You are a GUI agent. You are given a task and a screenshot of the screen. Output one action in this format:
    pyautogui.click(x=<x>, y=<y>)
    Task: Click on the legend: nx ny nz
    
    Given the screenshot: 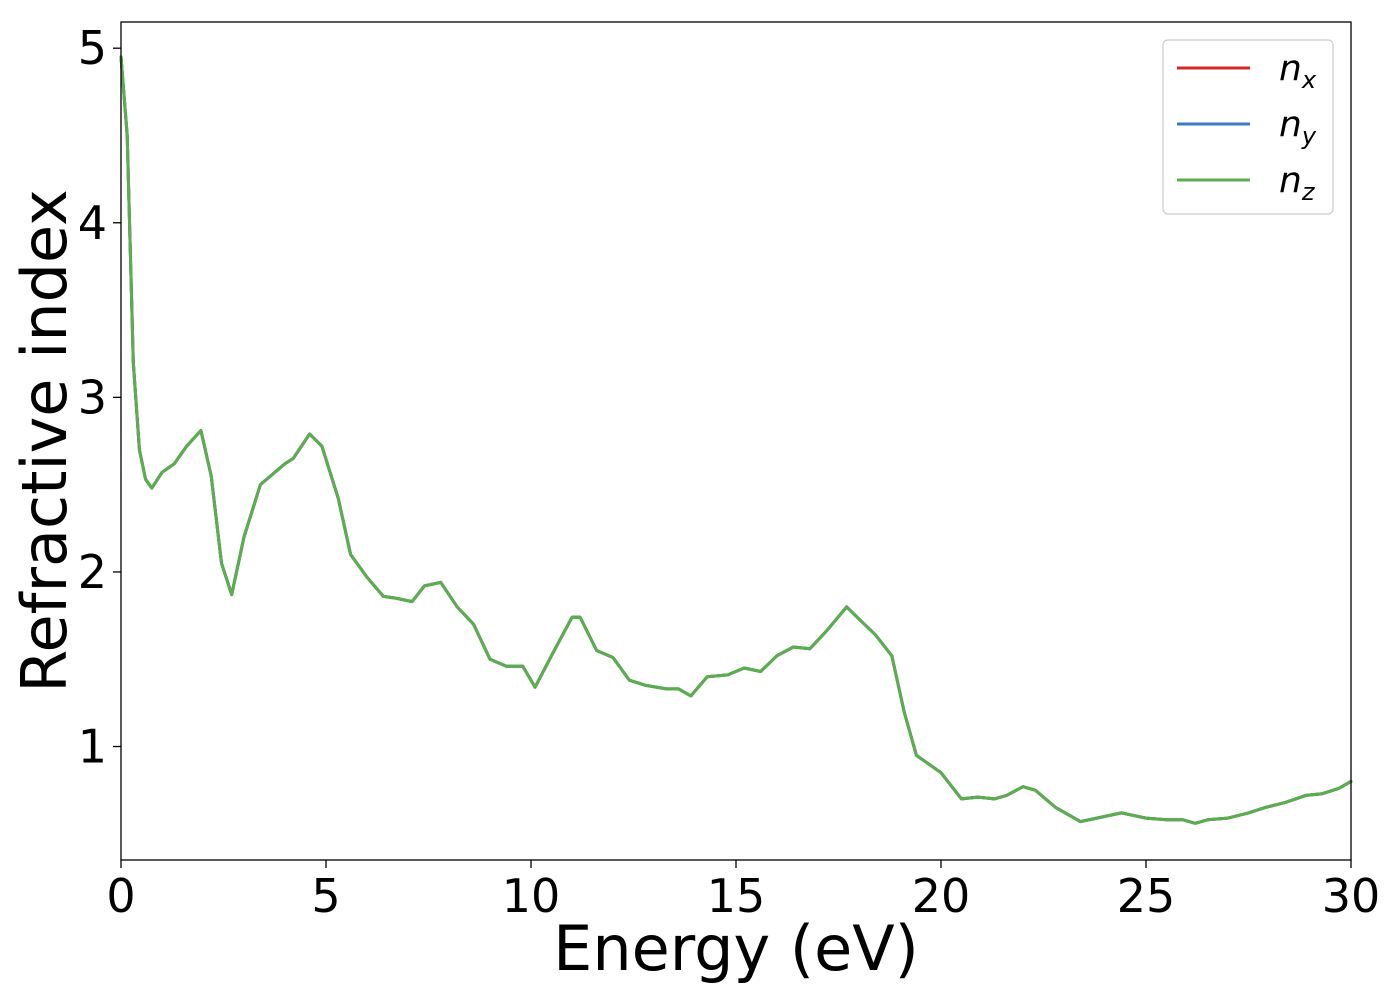 What is the action you would take?
    pyautogui.click(x=1248, y=127)
    